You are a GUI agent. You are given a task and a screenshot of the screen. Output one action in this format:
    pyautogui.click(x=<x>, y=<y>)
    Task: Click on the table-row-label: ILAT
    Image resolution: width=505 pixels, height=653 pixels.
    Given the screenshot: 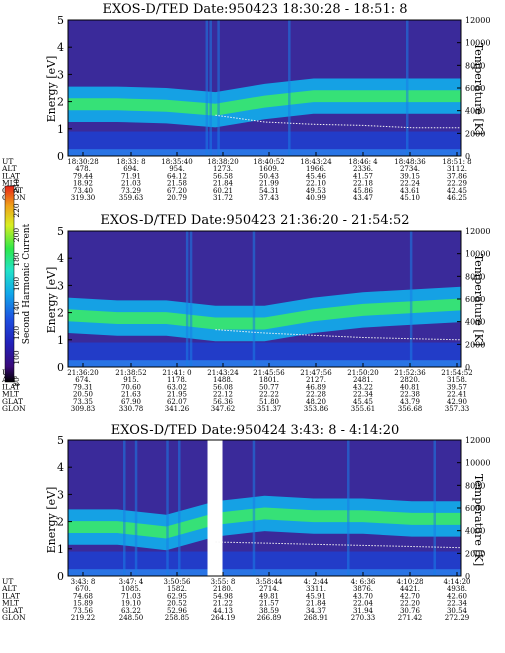 What is the action you would take?
    pyautogui.click(x=11, y=175)
    